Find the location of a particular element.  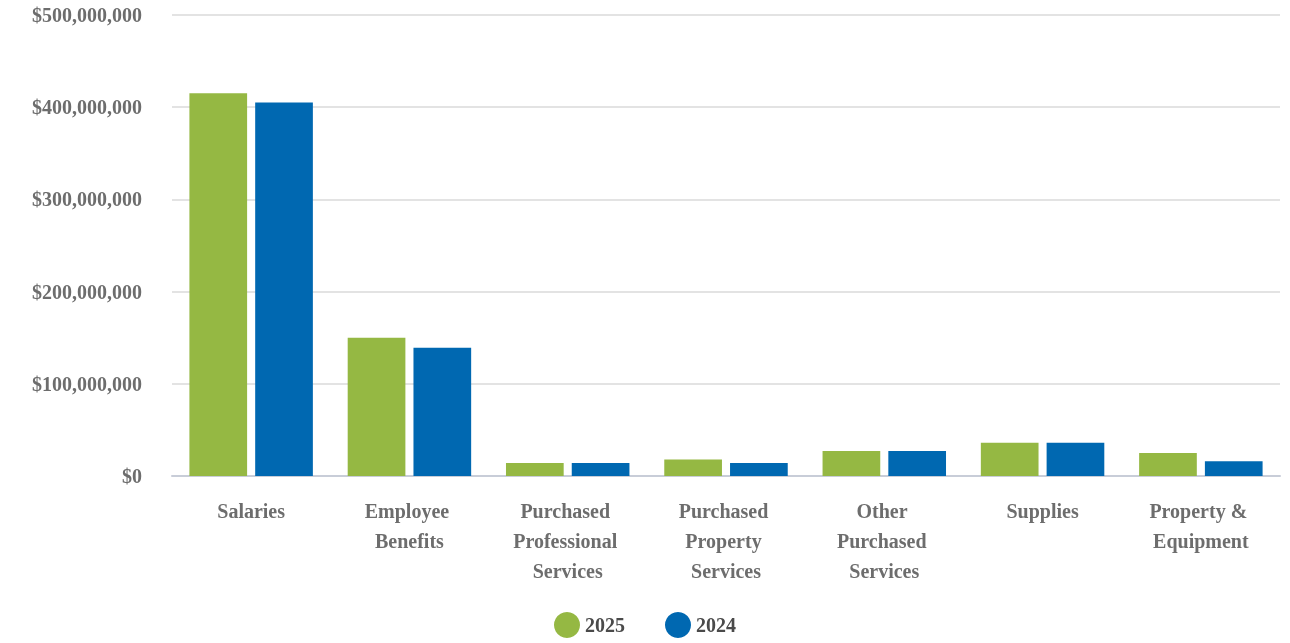

x-tick-label: Supplies is located at coordinates (1042, 511).